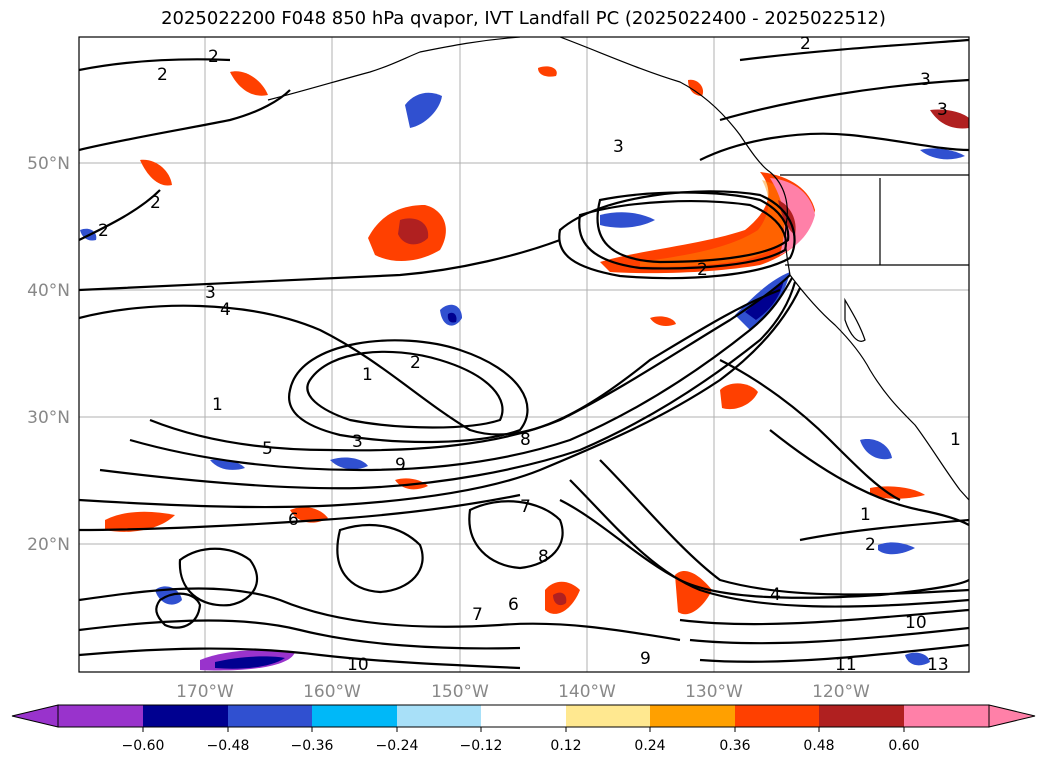 Image resolution: width=1047 pixels, height=765 pixels. What do you see at coordinates (587, 692) in the screenshot?
I see `lon-label: 140°W` at bounding box center [587, 692].